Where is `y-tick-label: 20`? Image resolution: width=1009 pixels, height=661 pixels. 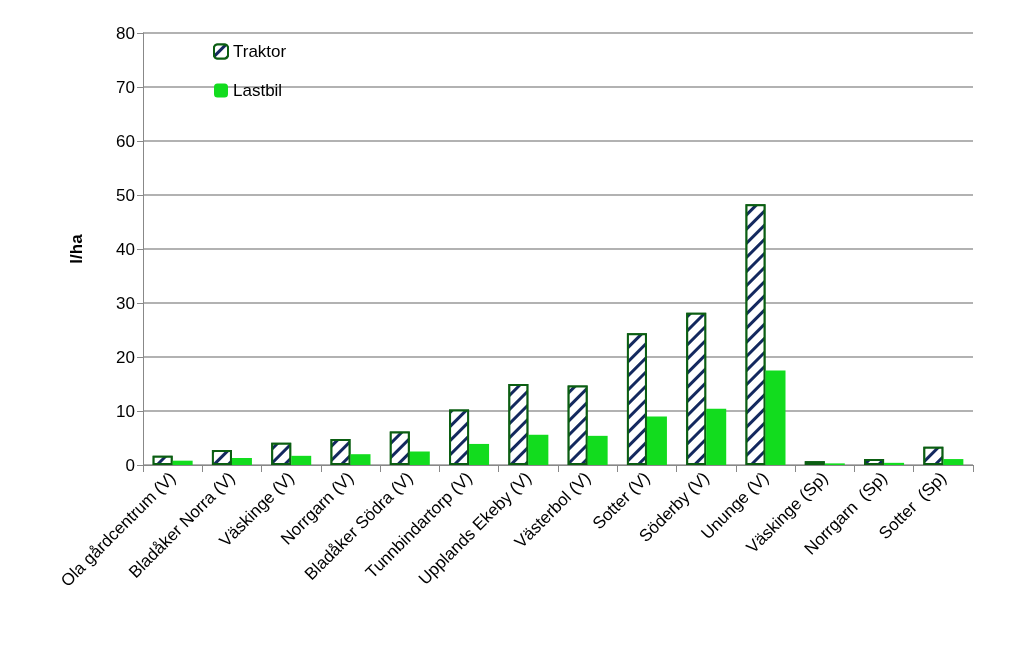
y-tick-label: 20 is located at coordinates (125, 357).